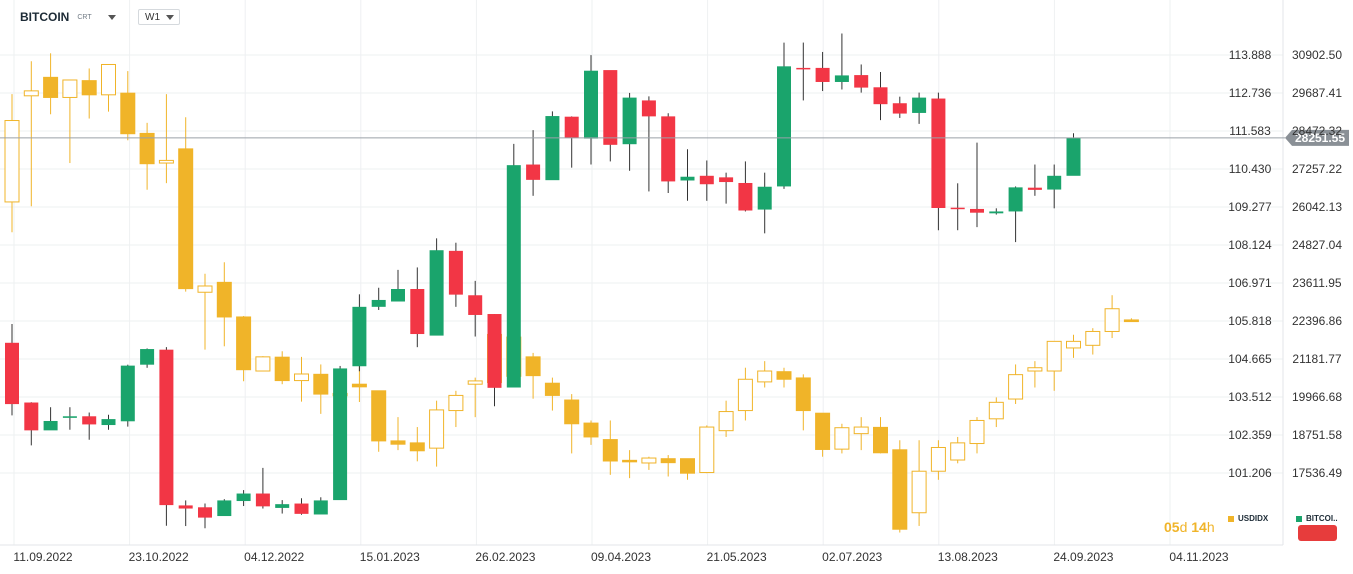 The height and width of the screenshot is (574, 1353). What do you see at coordinates (152, 17) in the screenshot?
I see `timeframe-value: W1` at bounding box center [152, 17].